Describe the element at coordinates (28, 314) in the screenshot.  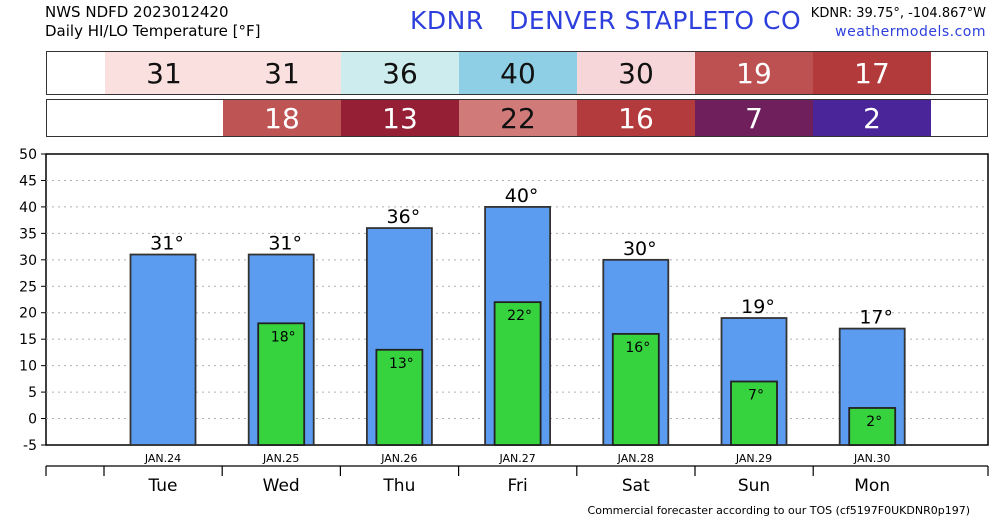
I see `y-tick-label: 20` at that location.